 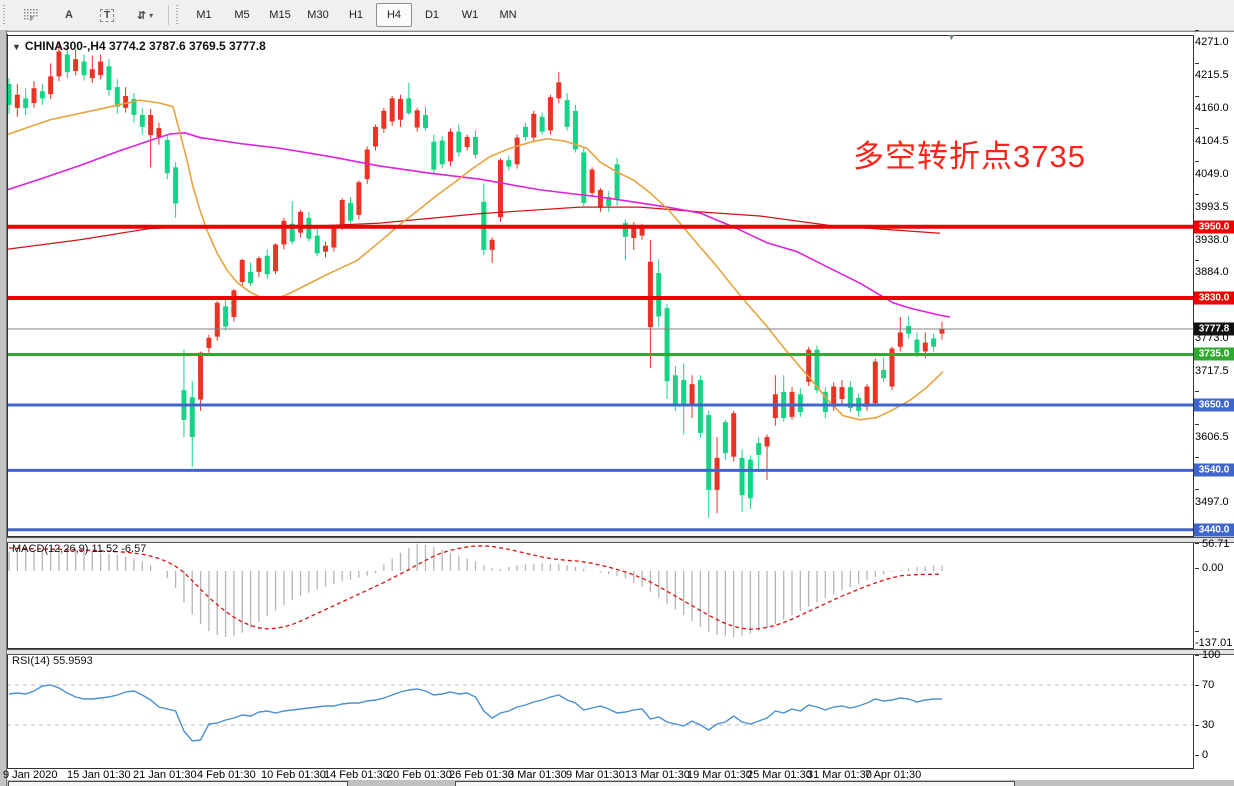 I want to click on price-tick: 4160.0, so click(x=1214, y=102).